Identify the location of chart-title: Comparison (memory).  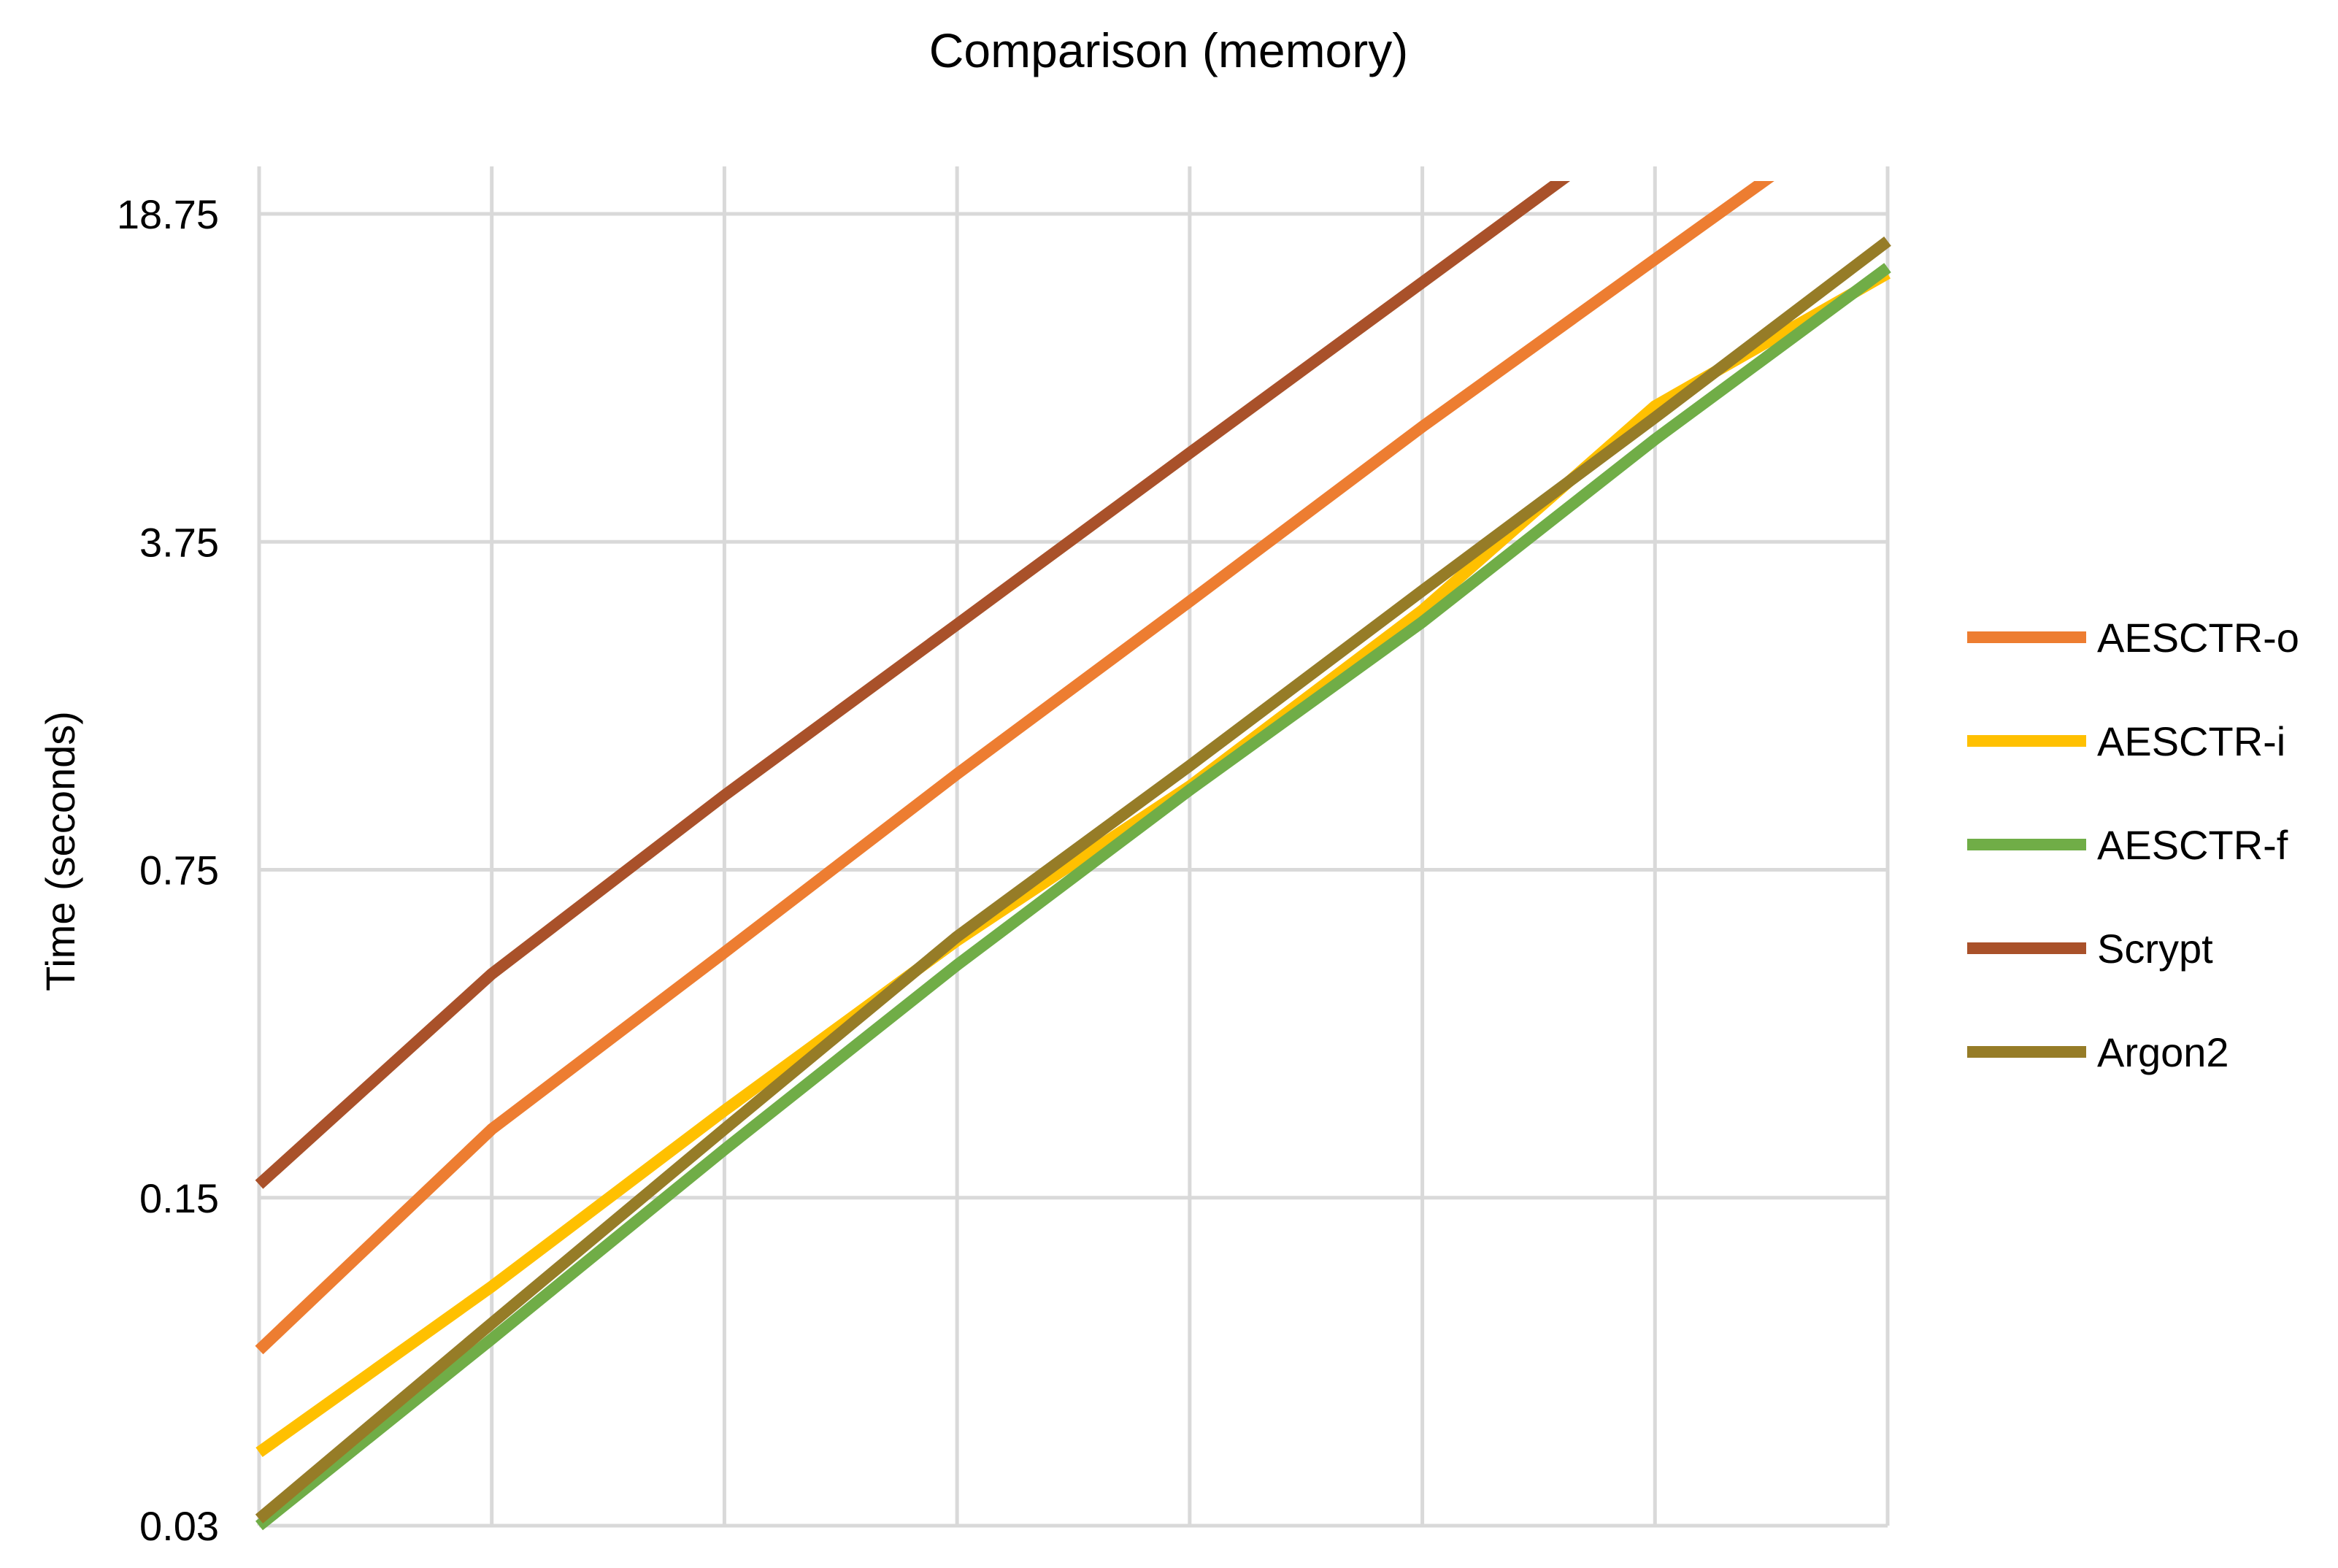
(1168, 50).